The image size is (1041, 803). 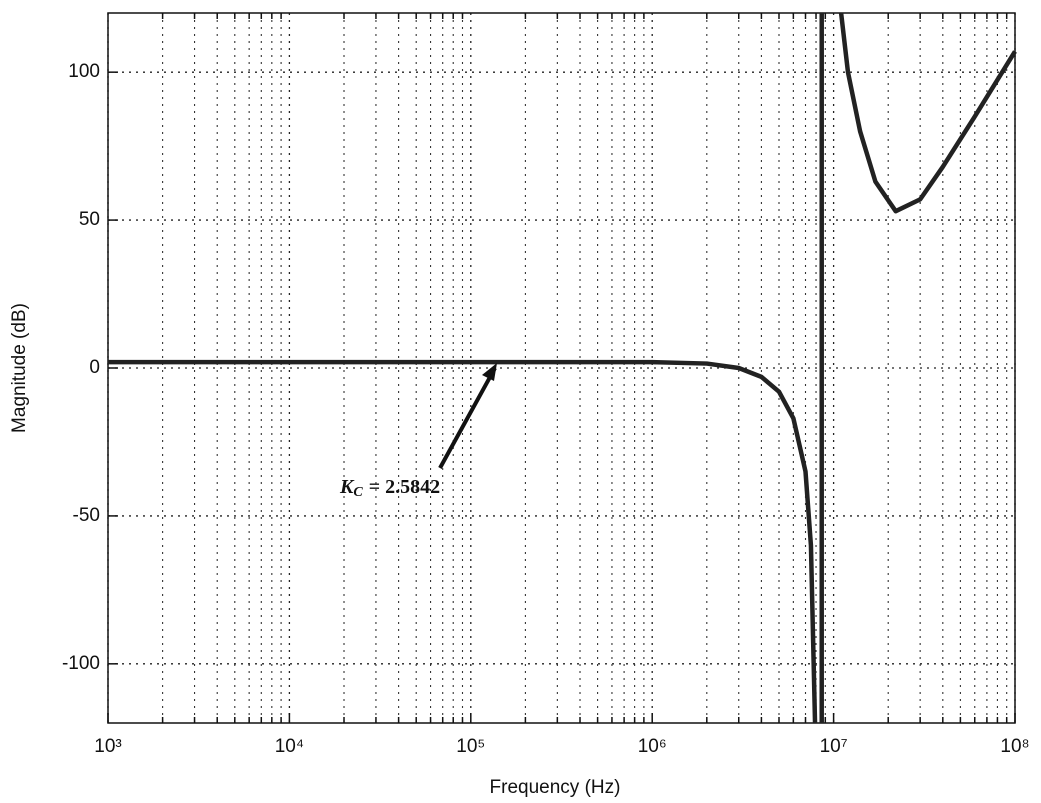 What do you see at coordinates (81, 663) in the screenshot?
I see `y-tick-label: -100` at bounding box center [81, 663].